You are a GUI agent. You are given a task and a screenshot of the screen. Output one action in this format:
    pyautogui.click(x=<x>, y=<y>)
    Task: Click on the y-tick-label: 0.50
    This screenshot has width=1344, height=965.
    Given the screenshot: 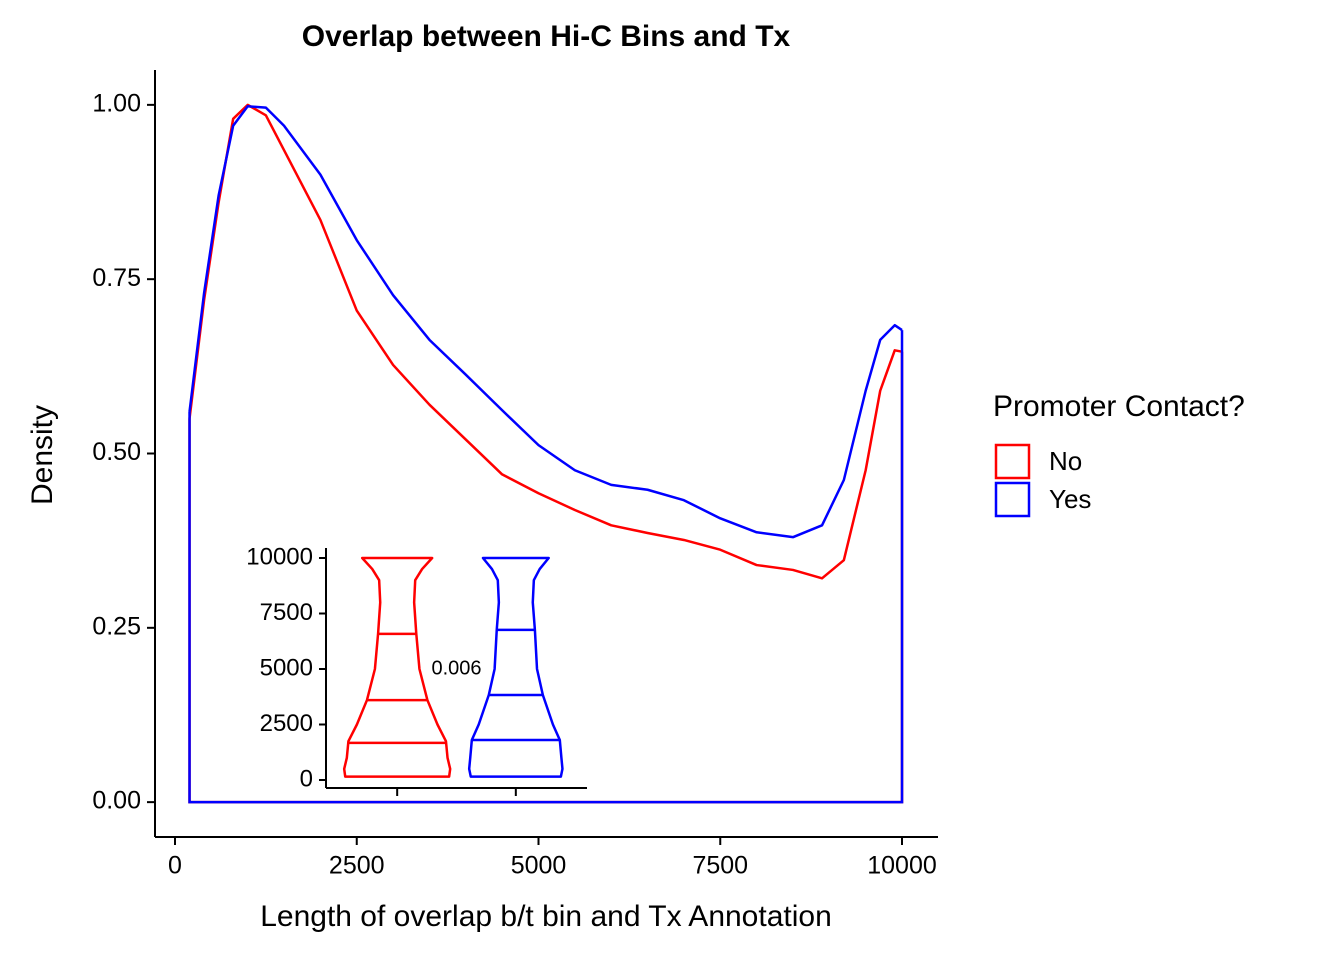 What is the action you would take?
    pyautogui.click(x=116, y=452)
    